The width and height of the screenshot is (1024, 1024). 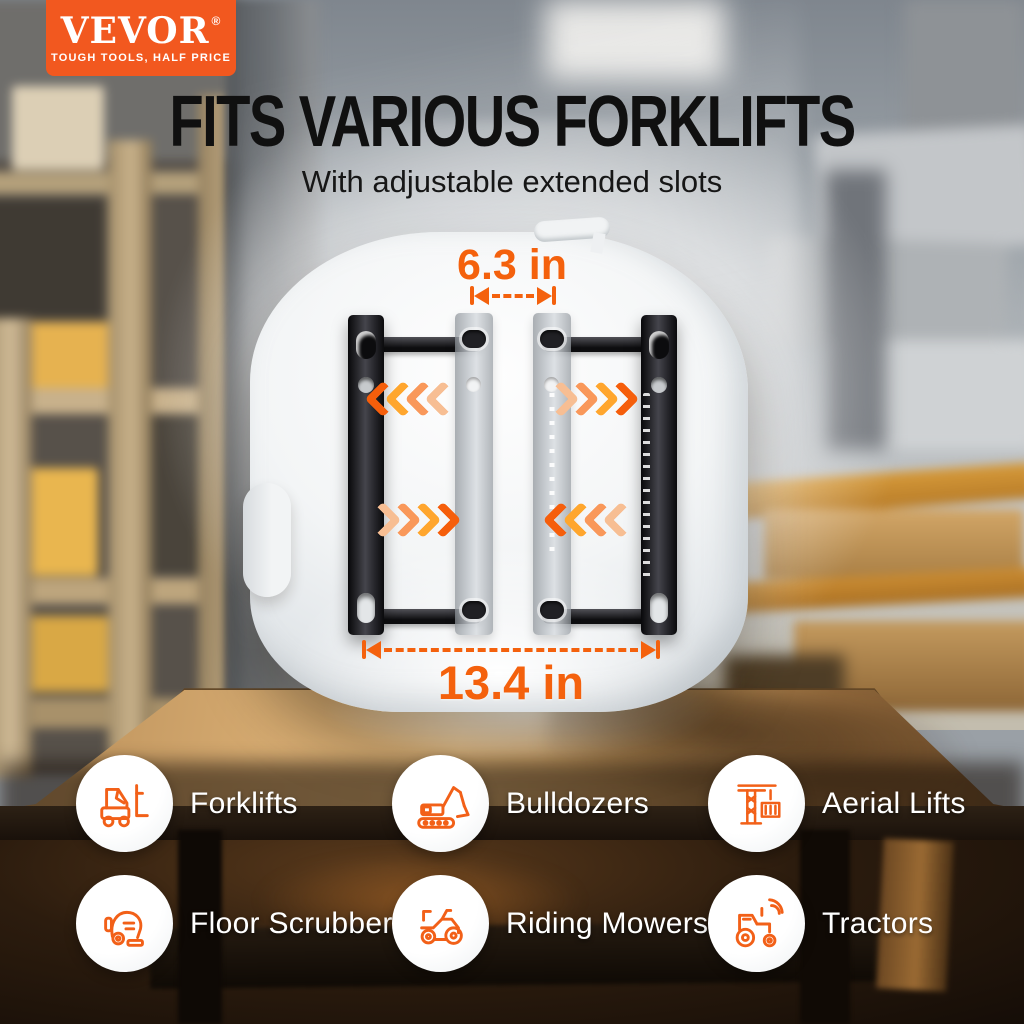 What do you see at coordinates (513, 295) in the screenshot?
I see `slot-spacing-arrow` at bounding box center [513, 295].